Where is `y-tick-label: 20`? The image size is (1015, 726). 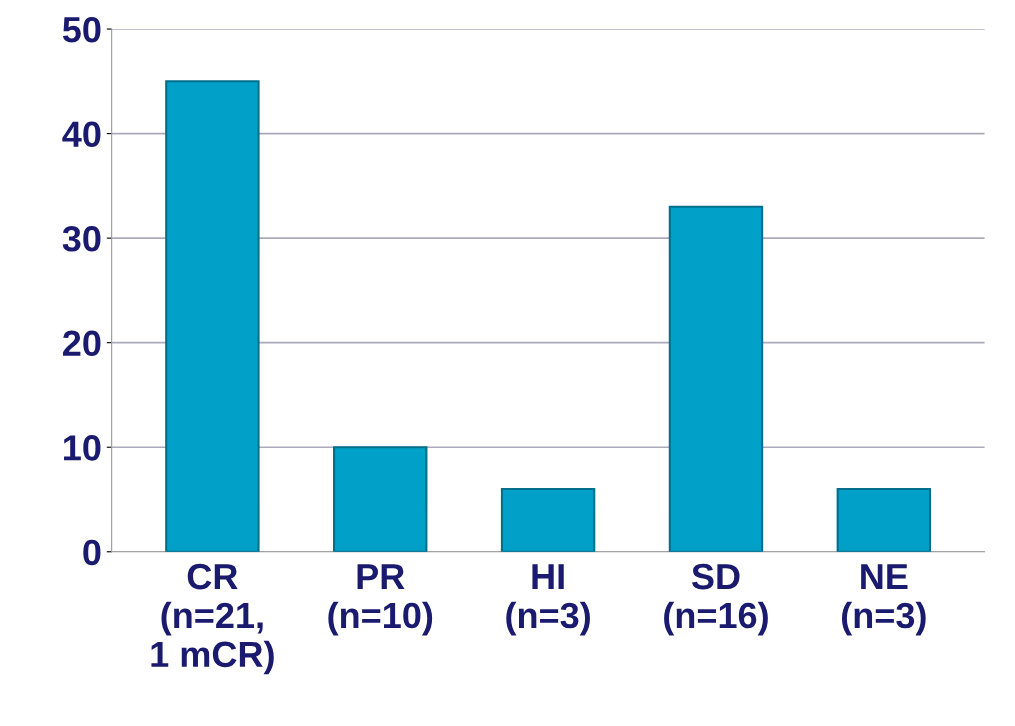 y-tick-label: 20 is located at coordinates (82, 343).